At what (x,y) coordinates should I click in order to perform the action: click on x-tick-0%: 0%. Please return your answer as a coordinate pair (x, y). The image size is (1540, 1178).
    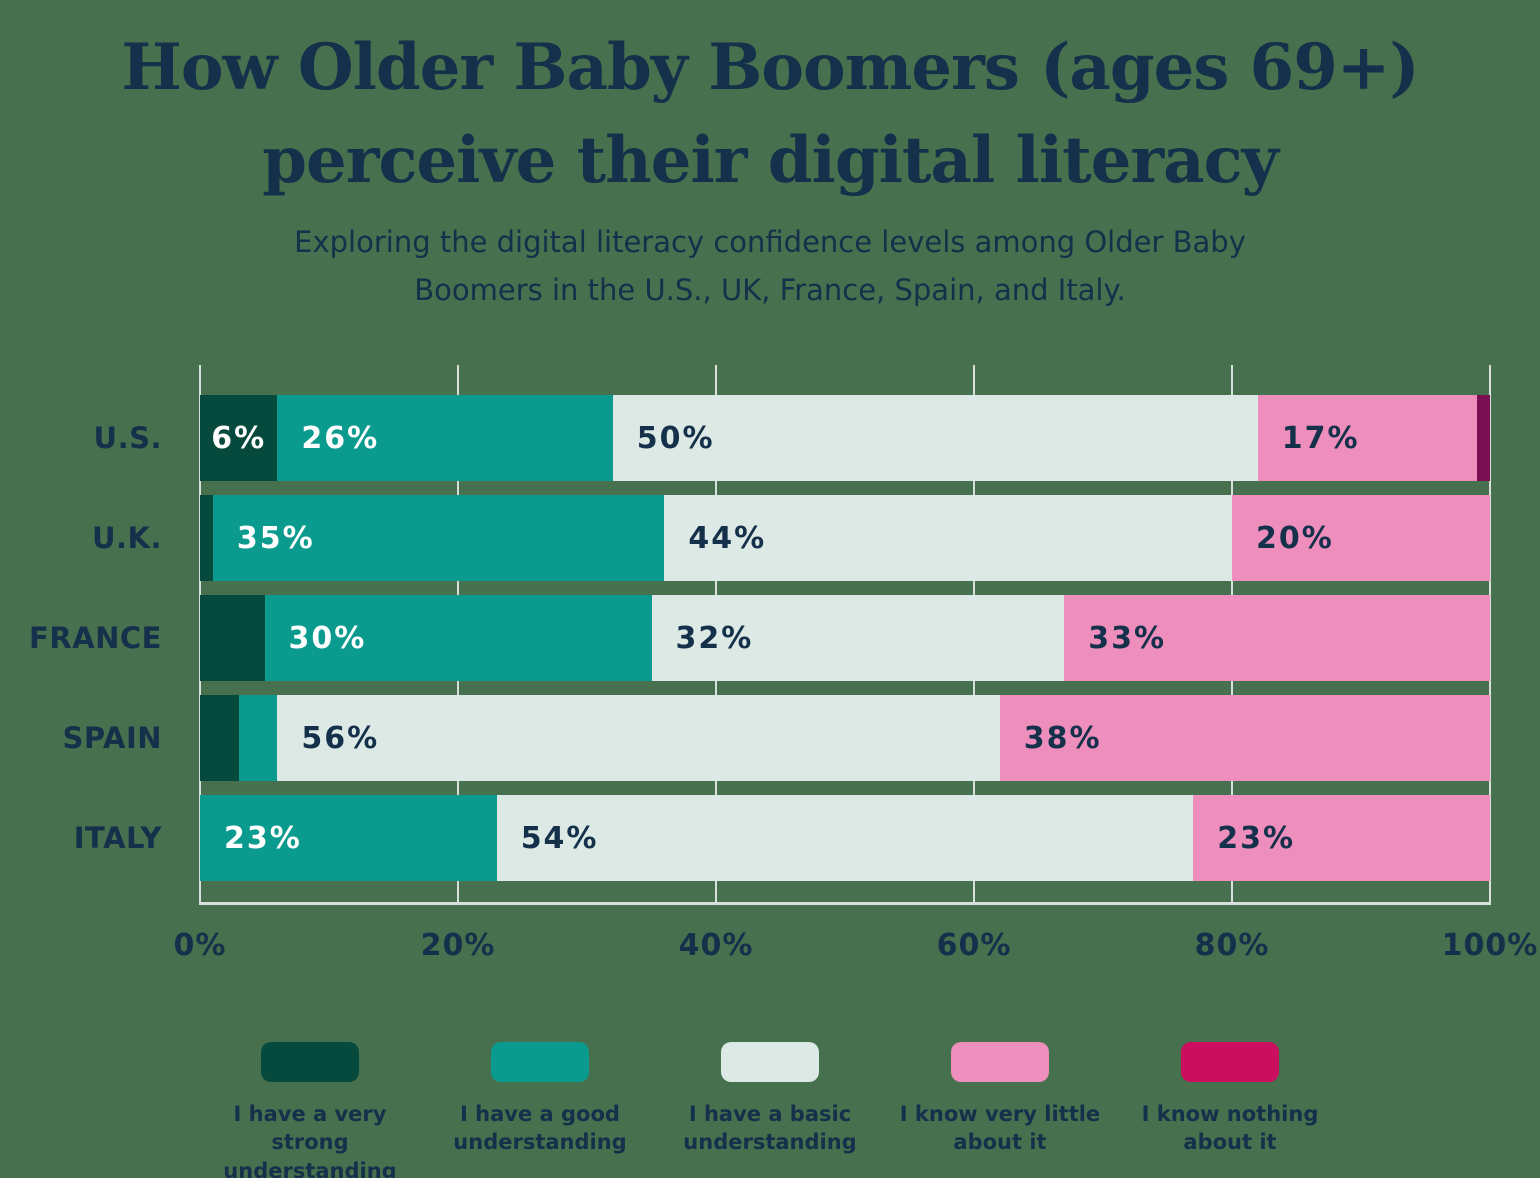
    Looking at the image, I should click on (200, 945).